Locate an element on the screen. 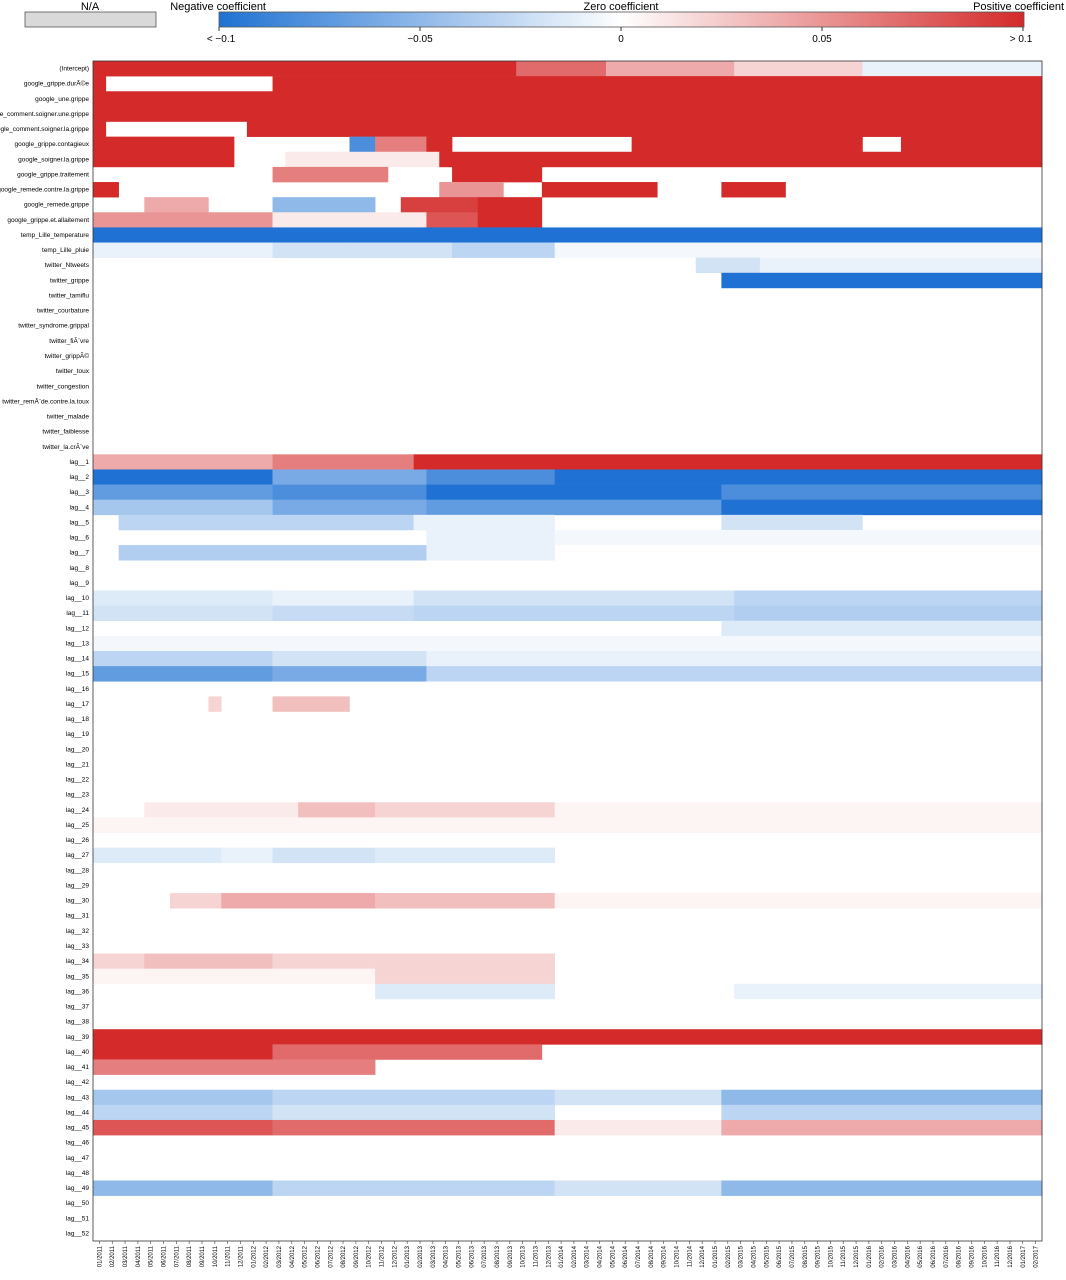  column-label: 05/2013 is located at coordinates (459, 1256).